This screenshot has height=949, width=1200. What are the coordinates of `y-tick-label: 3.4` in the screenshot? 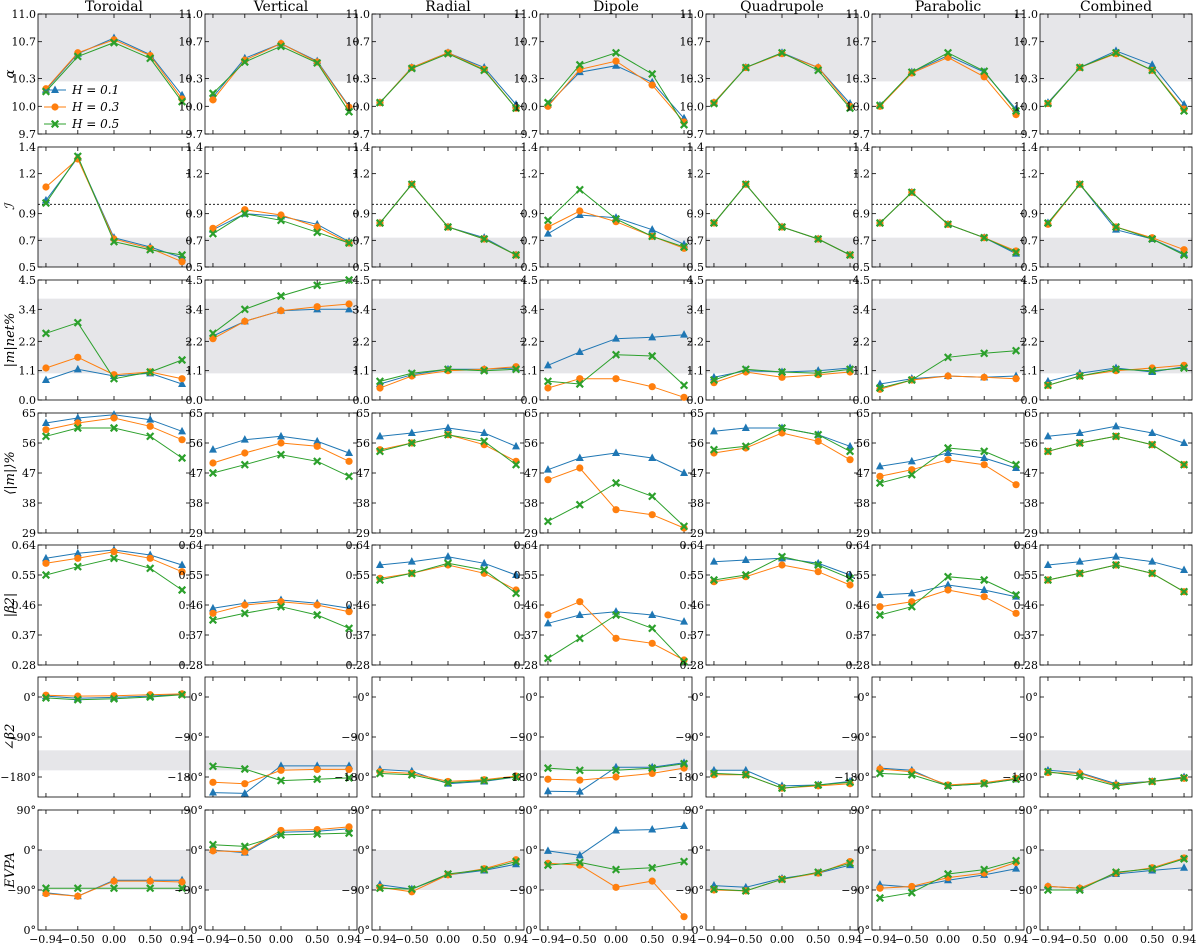 It's located at (696, 309).